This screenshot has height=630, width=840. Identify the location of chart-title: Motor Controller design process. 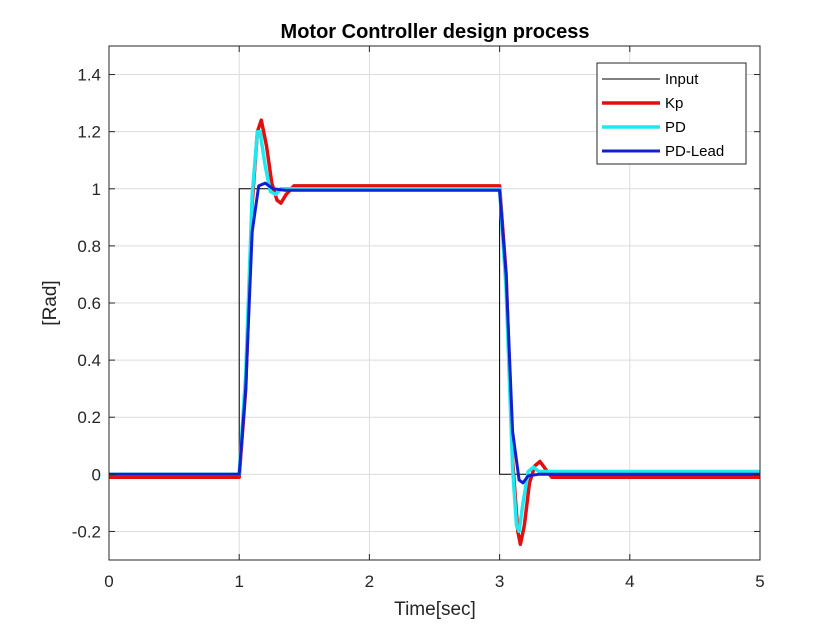
(435, 32).